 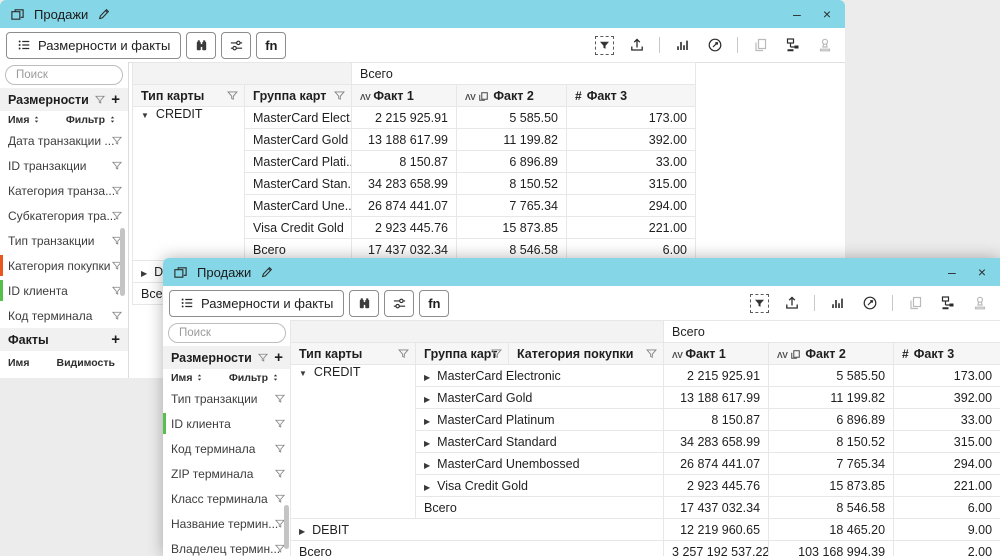 What do you see at coordinates (115, 339) in the screenshot?
I see `add-fact-button: +` at bounding box center [115, 339].